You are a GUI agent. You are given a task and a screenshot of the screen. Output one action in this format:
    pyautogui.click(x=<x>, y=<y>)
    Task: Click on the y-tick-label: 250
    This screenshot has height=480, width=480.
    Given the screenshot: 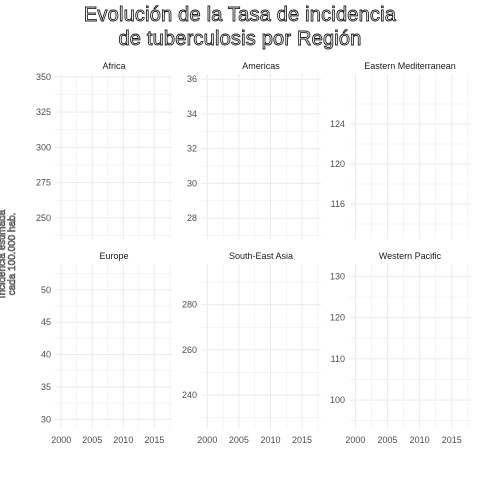 What is the action you would take?
    pyautogui.click(x=43, y=218)
    